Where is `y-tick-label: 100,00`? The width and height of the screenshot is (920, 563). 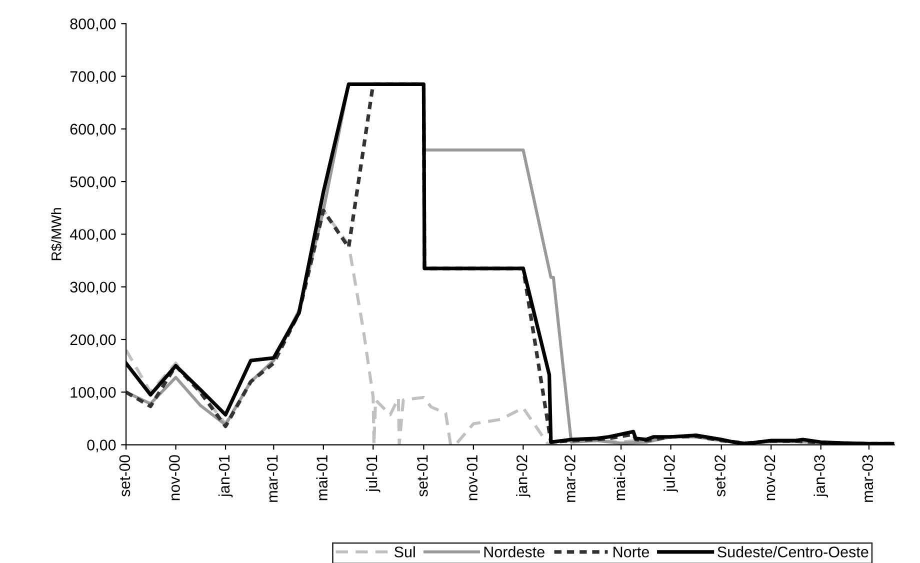
y-tick-label: 100,00 is located at coordinates (93, 393).